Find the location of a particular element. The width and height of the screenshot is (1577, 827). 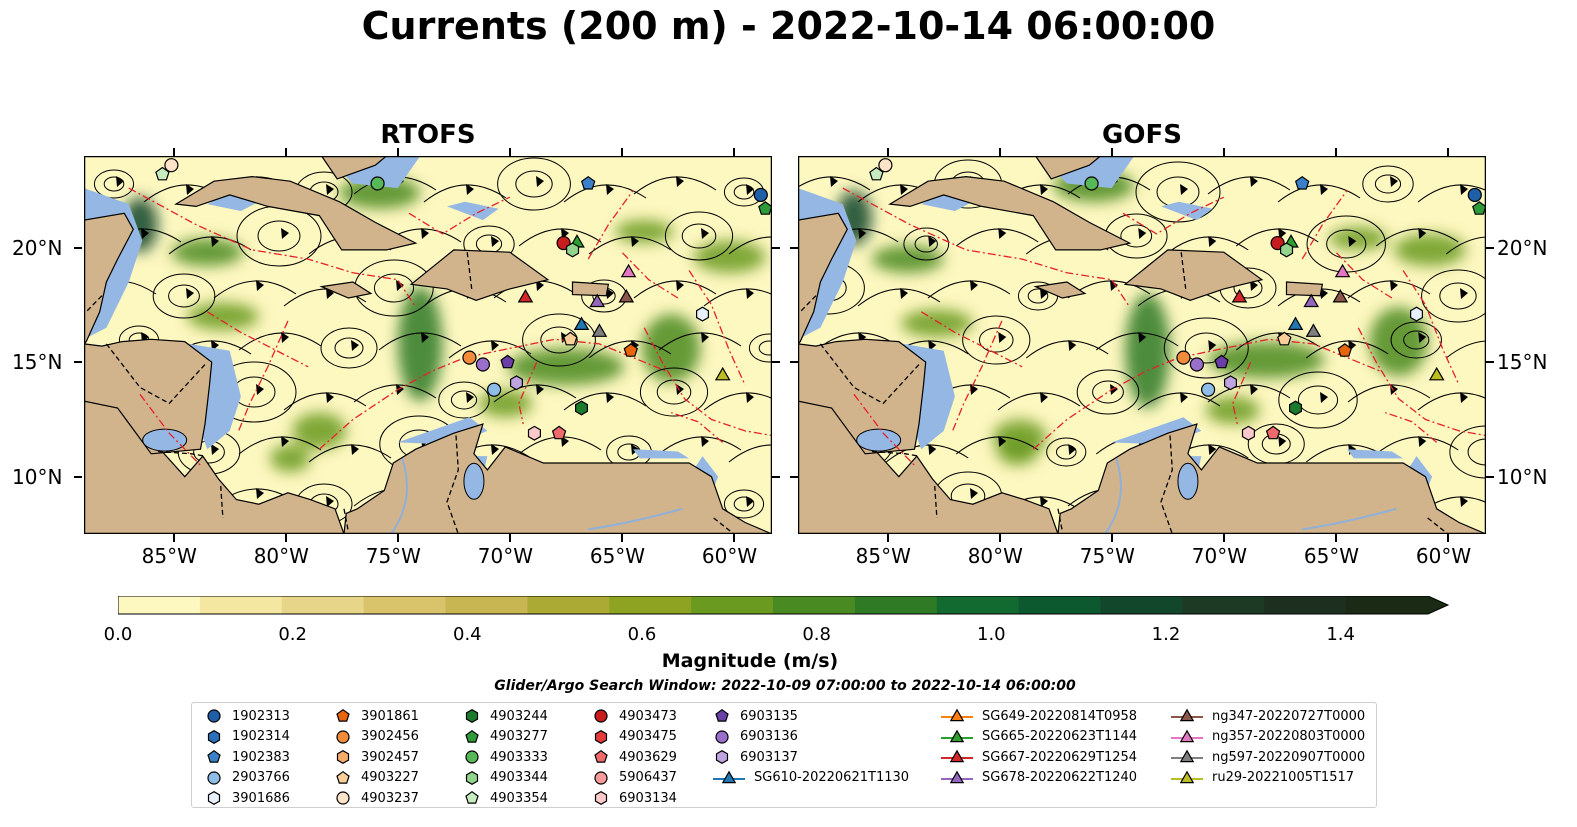

legend-item: 3901686 is located at coordinates (247, 798).